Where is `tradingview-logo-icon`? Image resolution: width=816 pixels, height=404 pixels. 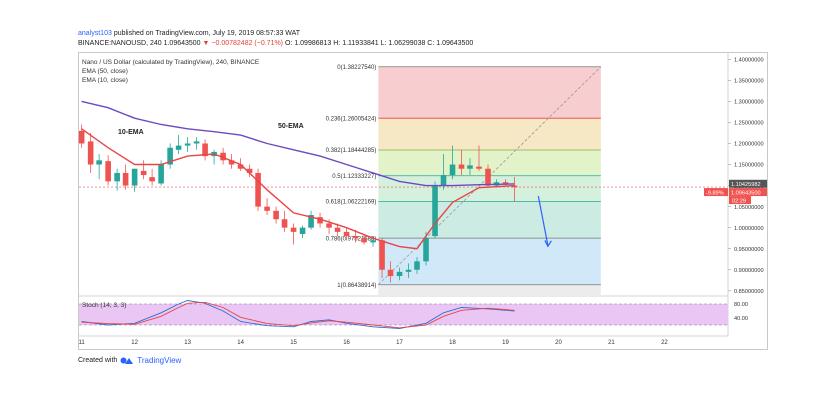
tradingview-logo-icon is located at coordinates (127, 360).